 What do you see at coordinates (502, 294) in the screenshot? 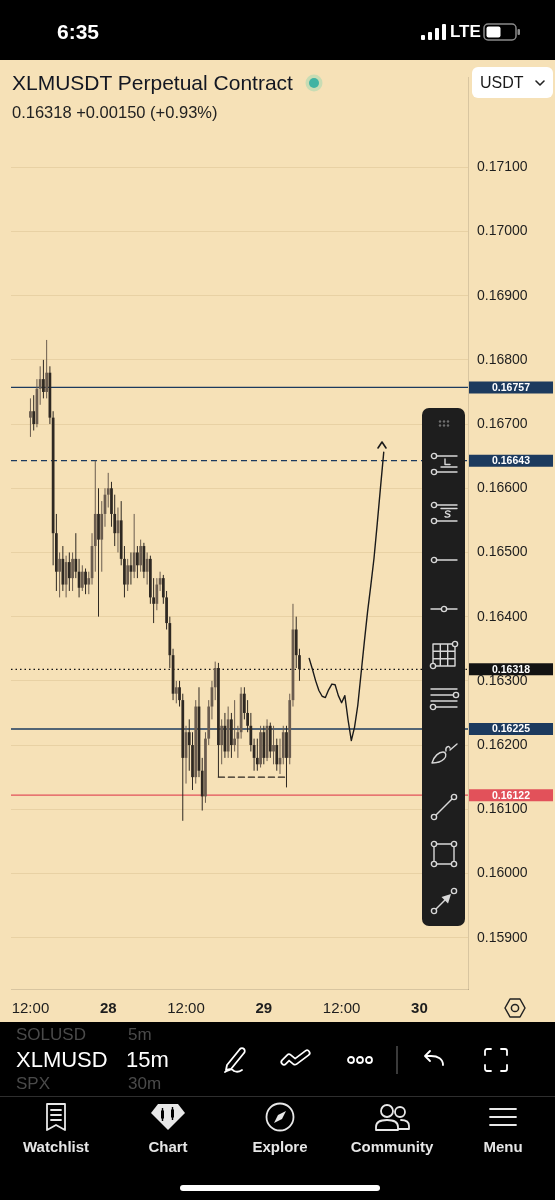
I see `y-tick-label: 0.16900` at bounding box center [502, 294].